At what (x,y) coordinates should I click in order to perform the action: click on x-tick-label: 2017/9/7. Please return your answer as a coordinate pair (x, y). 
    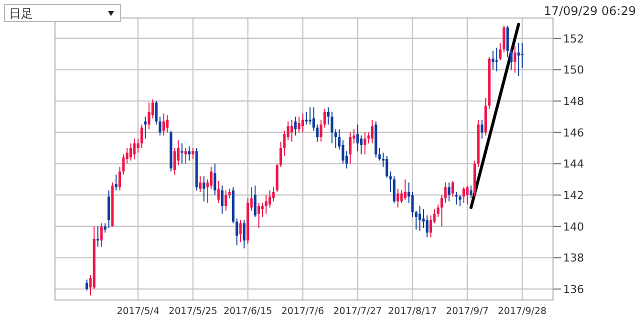
    Looking at the image, I should click on (467, 311).